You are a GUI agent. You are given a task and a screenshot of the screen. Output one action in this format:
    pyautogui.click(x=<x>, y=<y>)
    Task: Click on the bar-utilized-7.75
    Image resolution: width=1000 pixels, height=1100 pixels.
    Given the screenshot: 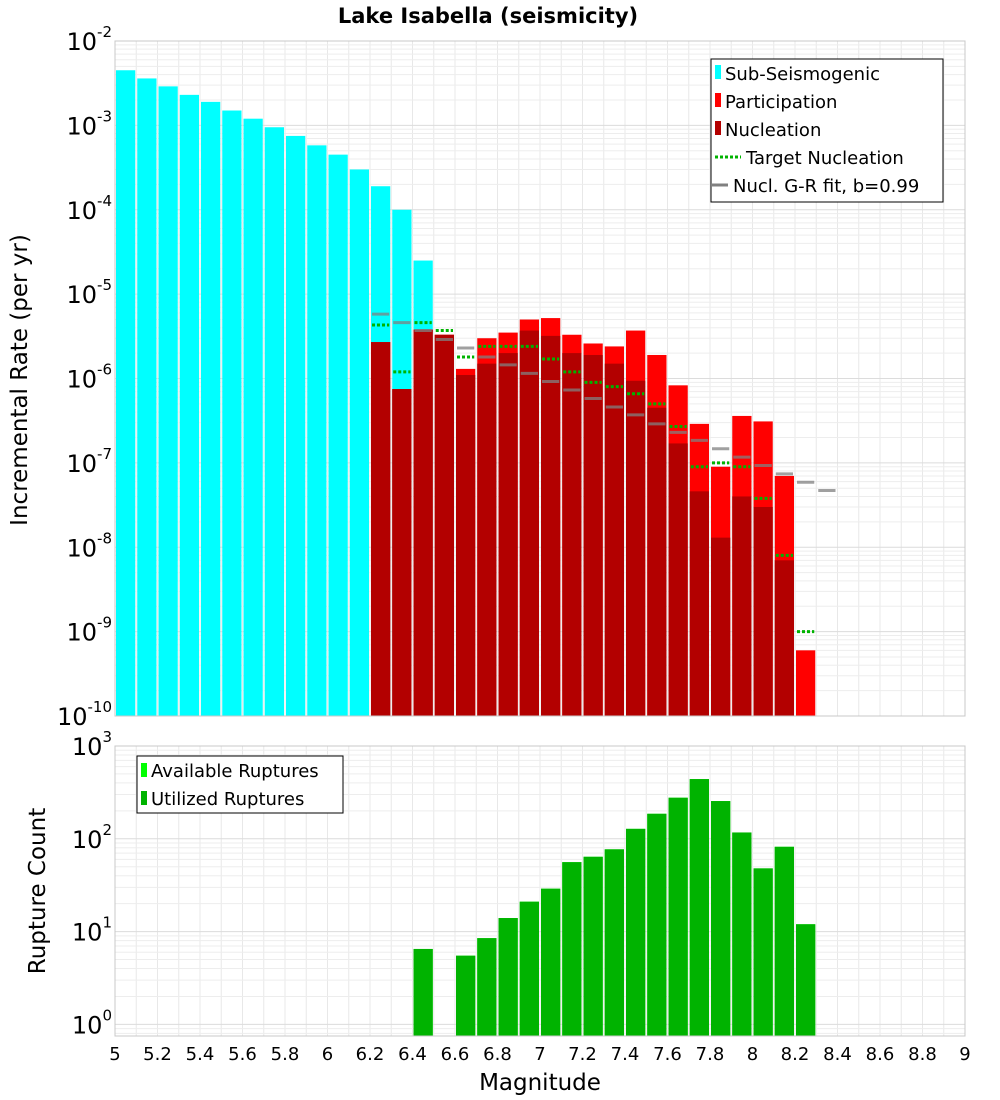 What is the action you would take?
    pyautogui.click(x=699, y=907)
    